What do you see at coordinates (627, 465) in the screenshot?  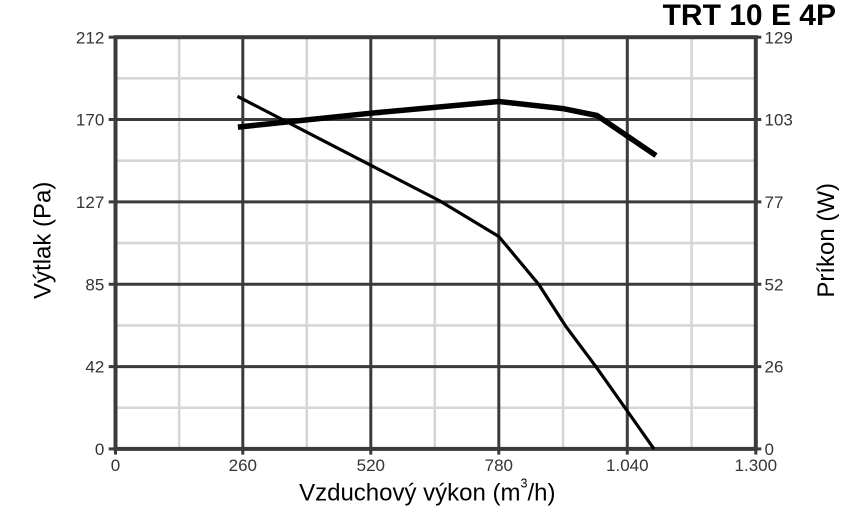 I see `svg-text: 1.040` at bounding box center [627, 465].